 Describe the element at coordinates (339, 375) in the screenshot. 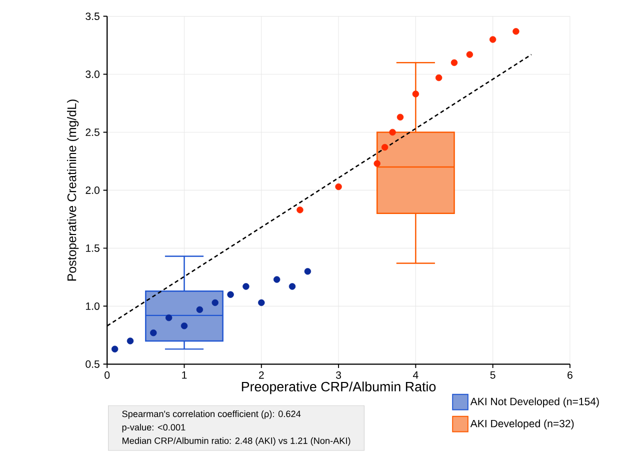

I see `x-tick-label: 3` at that location.